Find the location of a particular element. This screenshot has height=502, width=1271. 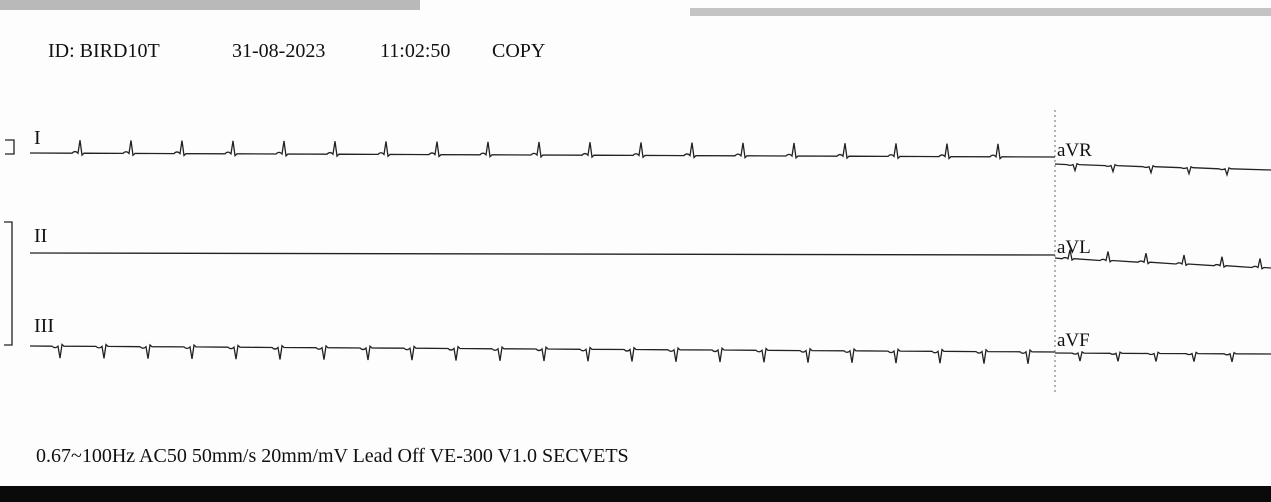

header-time: 11:02:50 is located at coordinates (415, 51).